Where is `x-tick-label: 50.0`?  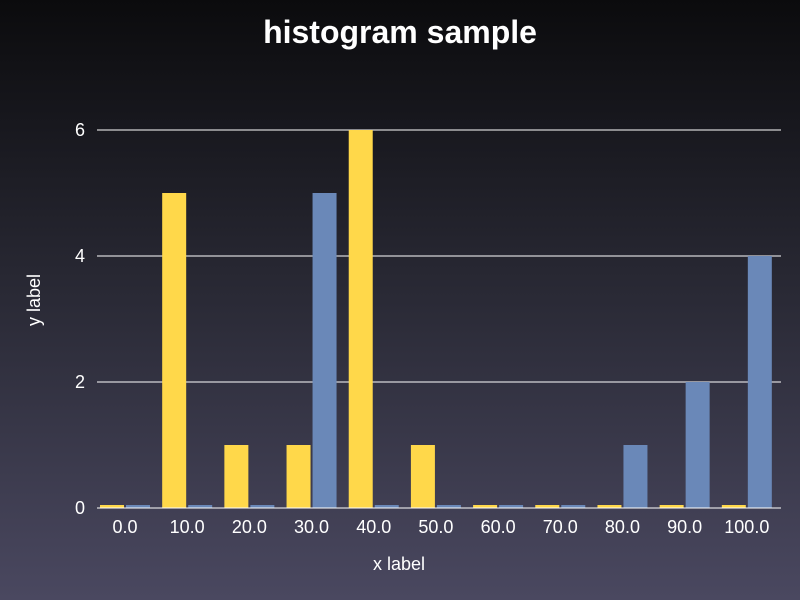 x-tick-label: 50.0 is located at coordinates (435, 527).